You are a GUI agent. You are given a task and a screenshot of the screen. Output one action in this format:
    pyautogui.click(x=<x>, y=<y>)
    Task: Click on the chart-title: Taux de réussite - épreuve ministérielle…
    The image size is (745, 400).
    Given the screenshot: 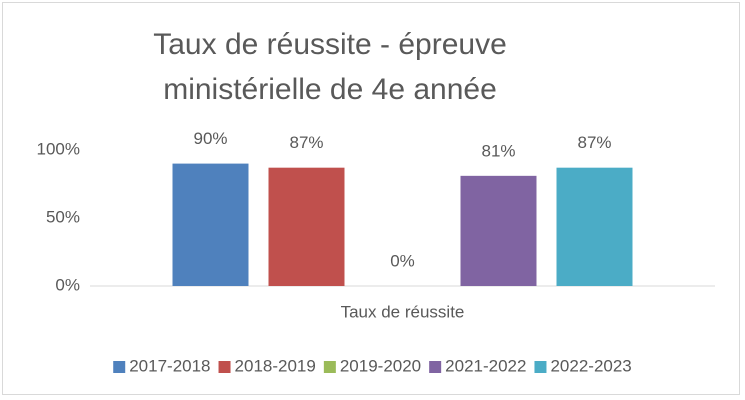 What is the action you would take?
    pyautogui.click(x=330, y=67)
    